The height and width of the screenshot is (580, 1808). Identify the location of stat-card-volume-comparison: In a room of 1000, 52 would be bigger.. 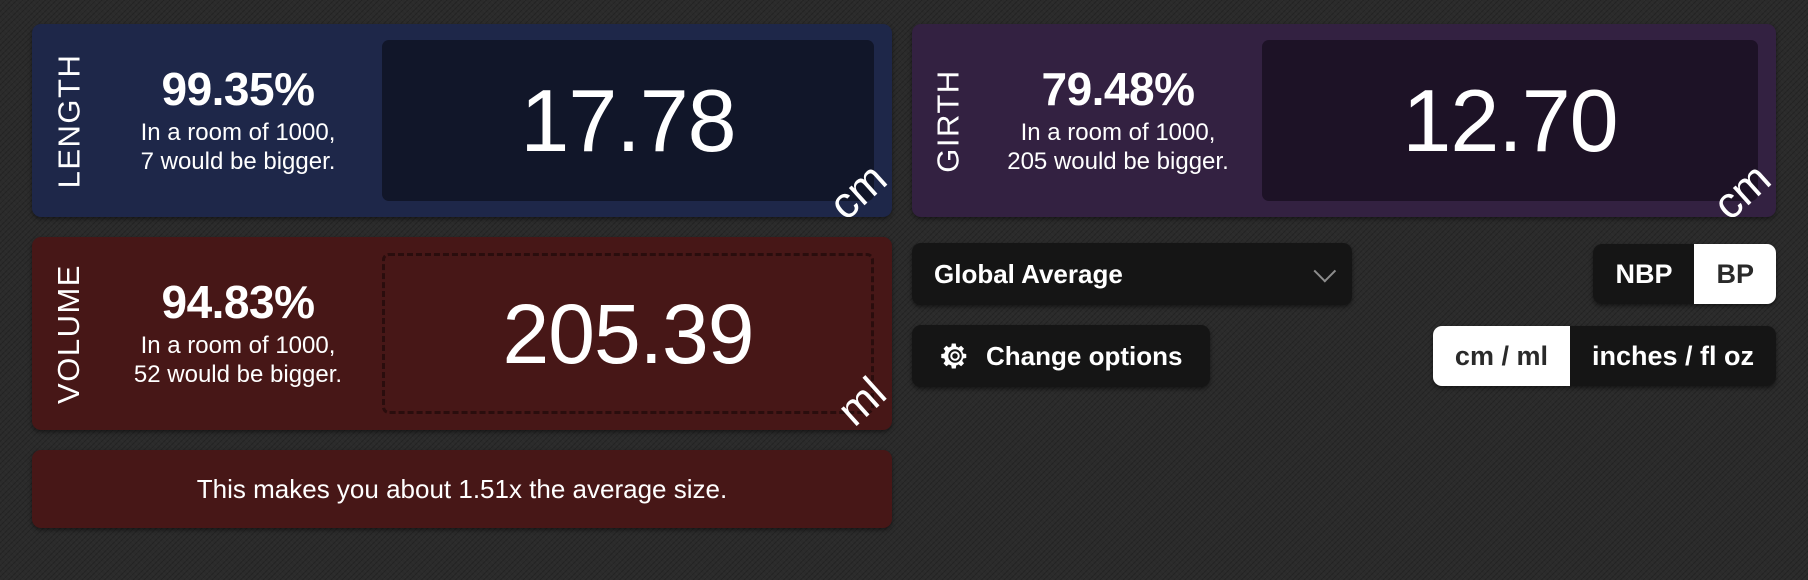
(238, 360).